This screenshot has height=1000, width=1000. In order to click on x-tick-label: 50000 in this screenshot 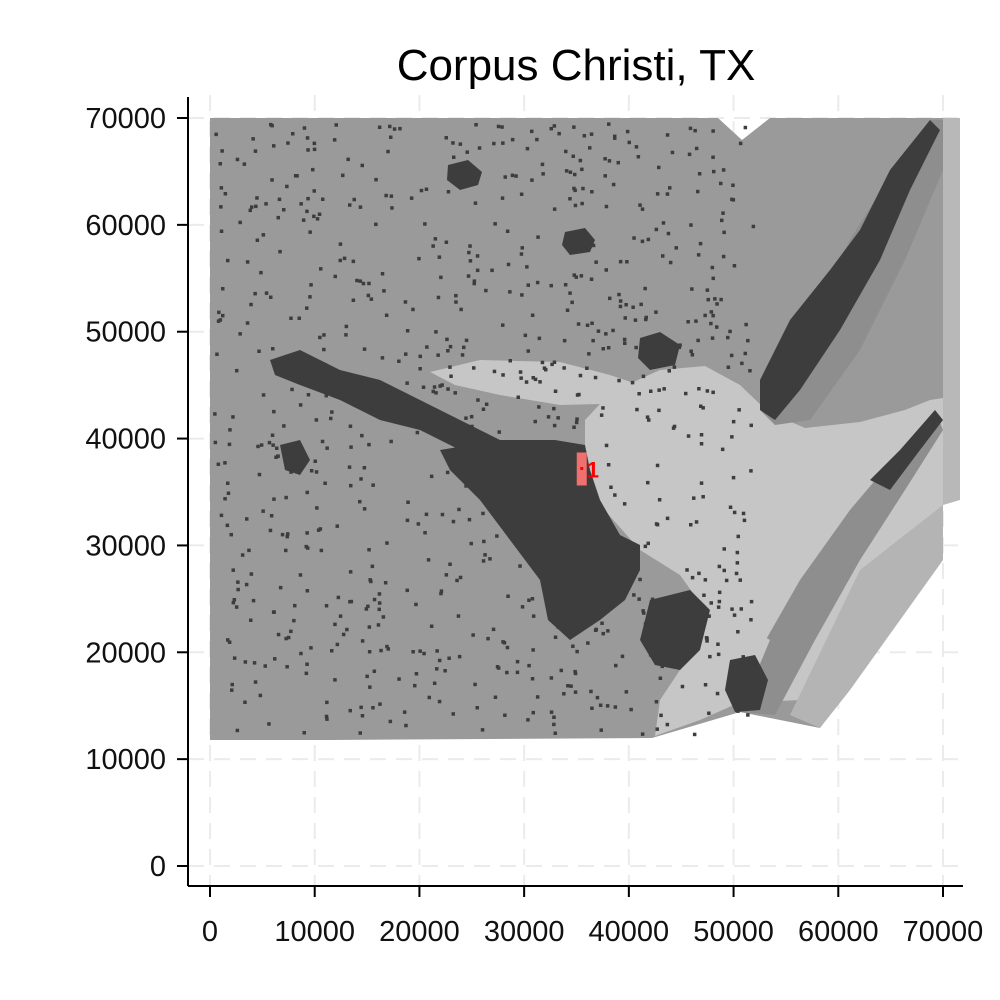, I will do `click(733, 932)`.